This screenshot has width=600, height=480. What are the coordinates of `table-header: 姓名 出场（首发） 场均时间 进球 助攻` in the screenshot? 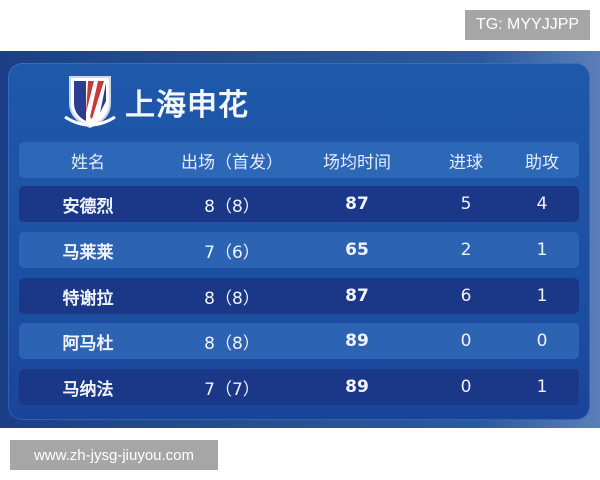 It's located at (299, 160).